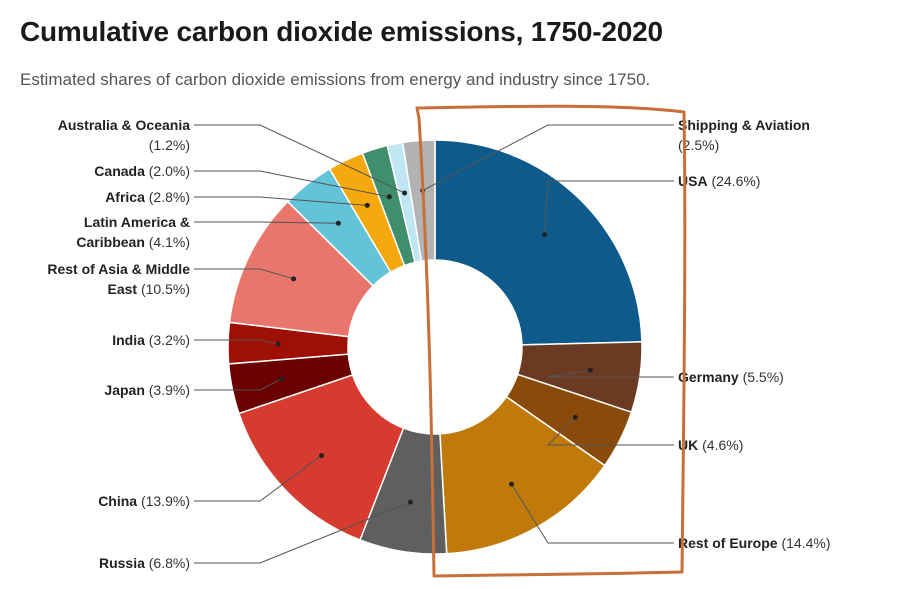  What do you see at coordinates (710, 445) in the screenshot?
I see `slice-label-uk: UK (4.6%)` at bounding box center [710, 445].